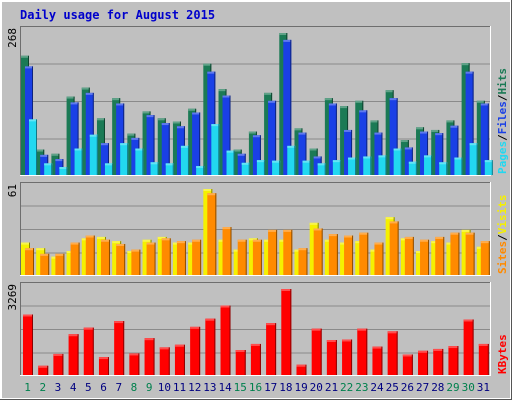 The image size is (512, 405). Describe the element at coordinates (280, 167) in the screenshot. I see `bar-pages-day-17-edge` at that location.